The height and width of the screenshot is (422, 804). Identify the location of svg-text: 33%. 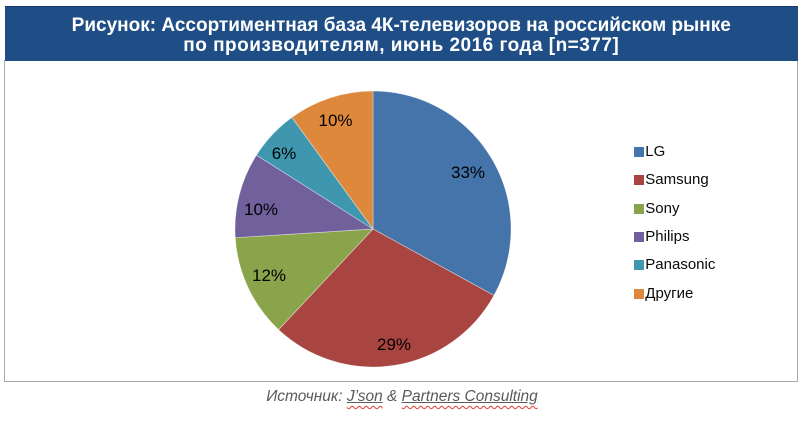
(468, 172).